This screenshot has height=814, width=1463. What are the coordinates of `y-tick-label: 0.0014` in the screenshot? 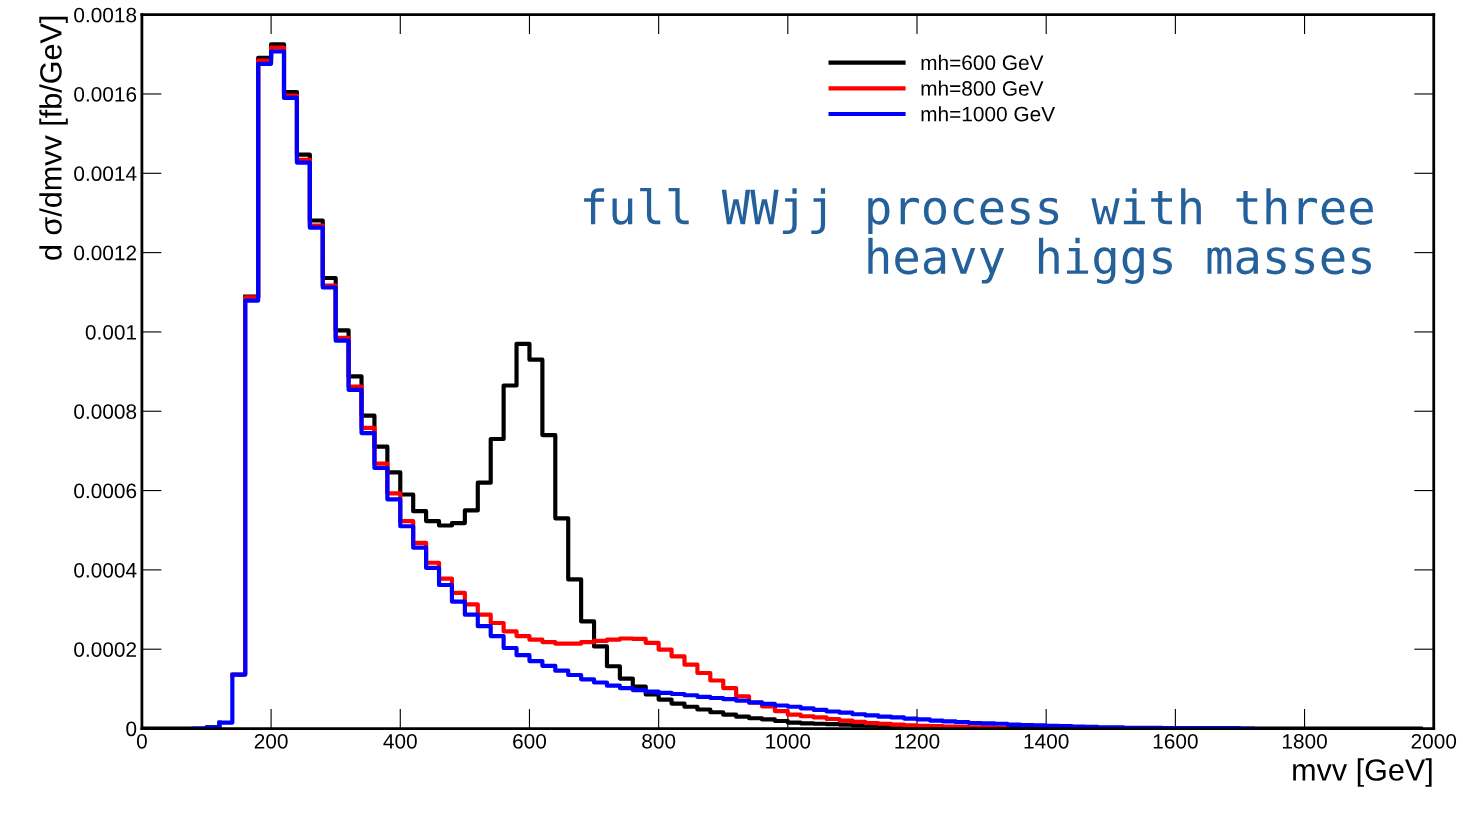 It's located at (105, 174).